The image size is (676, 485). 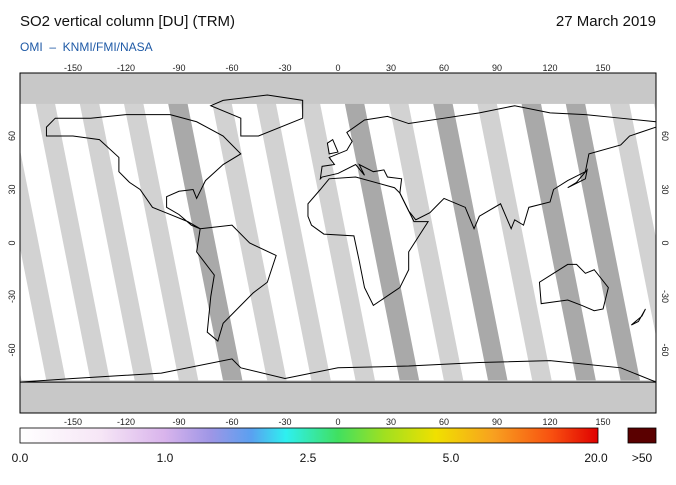 I want to click on lon-tick-label-bottom: 0, so click(x=337, y=422).